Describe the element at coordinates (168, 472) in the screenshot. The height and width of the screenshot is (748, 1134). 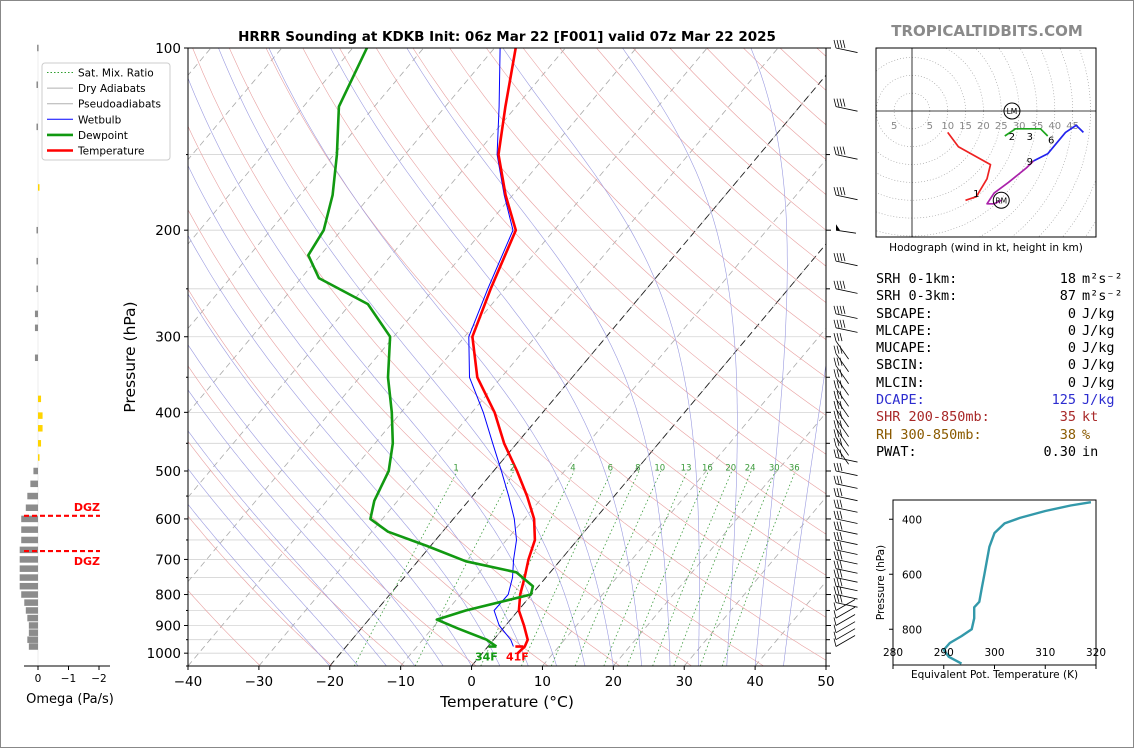
I see `y-tick-label: 500` at that location.